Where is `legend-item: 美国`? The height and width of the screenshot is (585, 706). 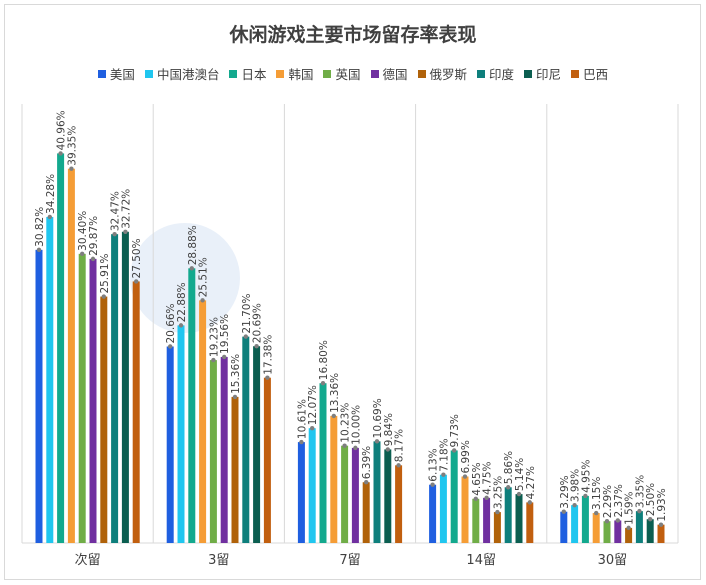
legend-item: 美国 is located at coordinates (116, 73).